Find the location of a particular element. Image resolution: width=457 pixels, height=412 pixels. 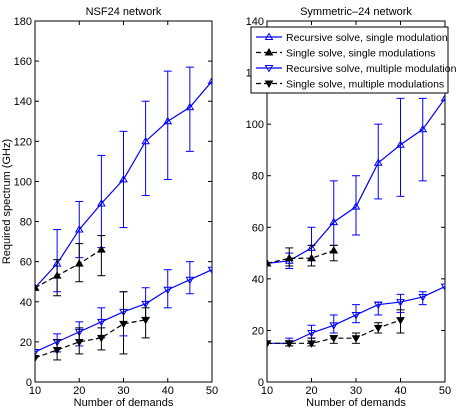

legend-label: Recursive solve, multiple modulation is located at coordinates (371, 69).